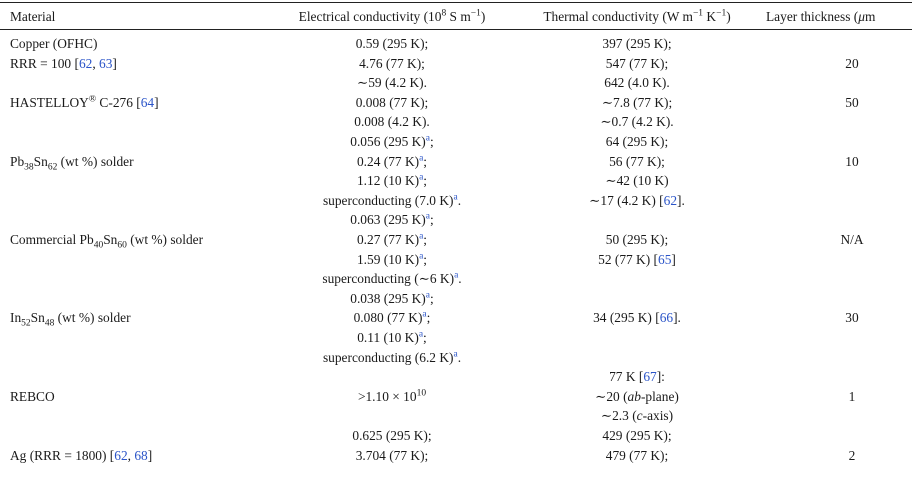 Image resolution: width=912 pixels, height=494 pixels. Describe the element at coordinates (33, 16) in the screenshot. I see `header-material: Material` at that location.